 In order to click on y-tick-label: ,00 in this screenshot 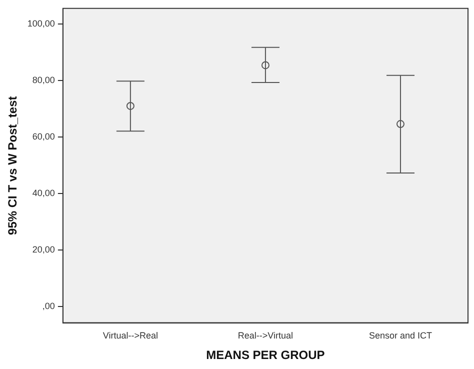, I will do `click(48, 306)`.